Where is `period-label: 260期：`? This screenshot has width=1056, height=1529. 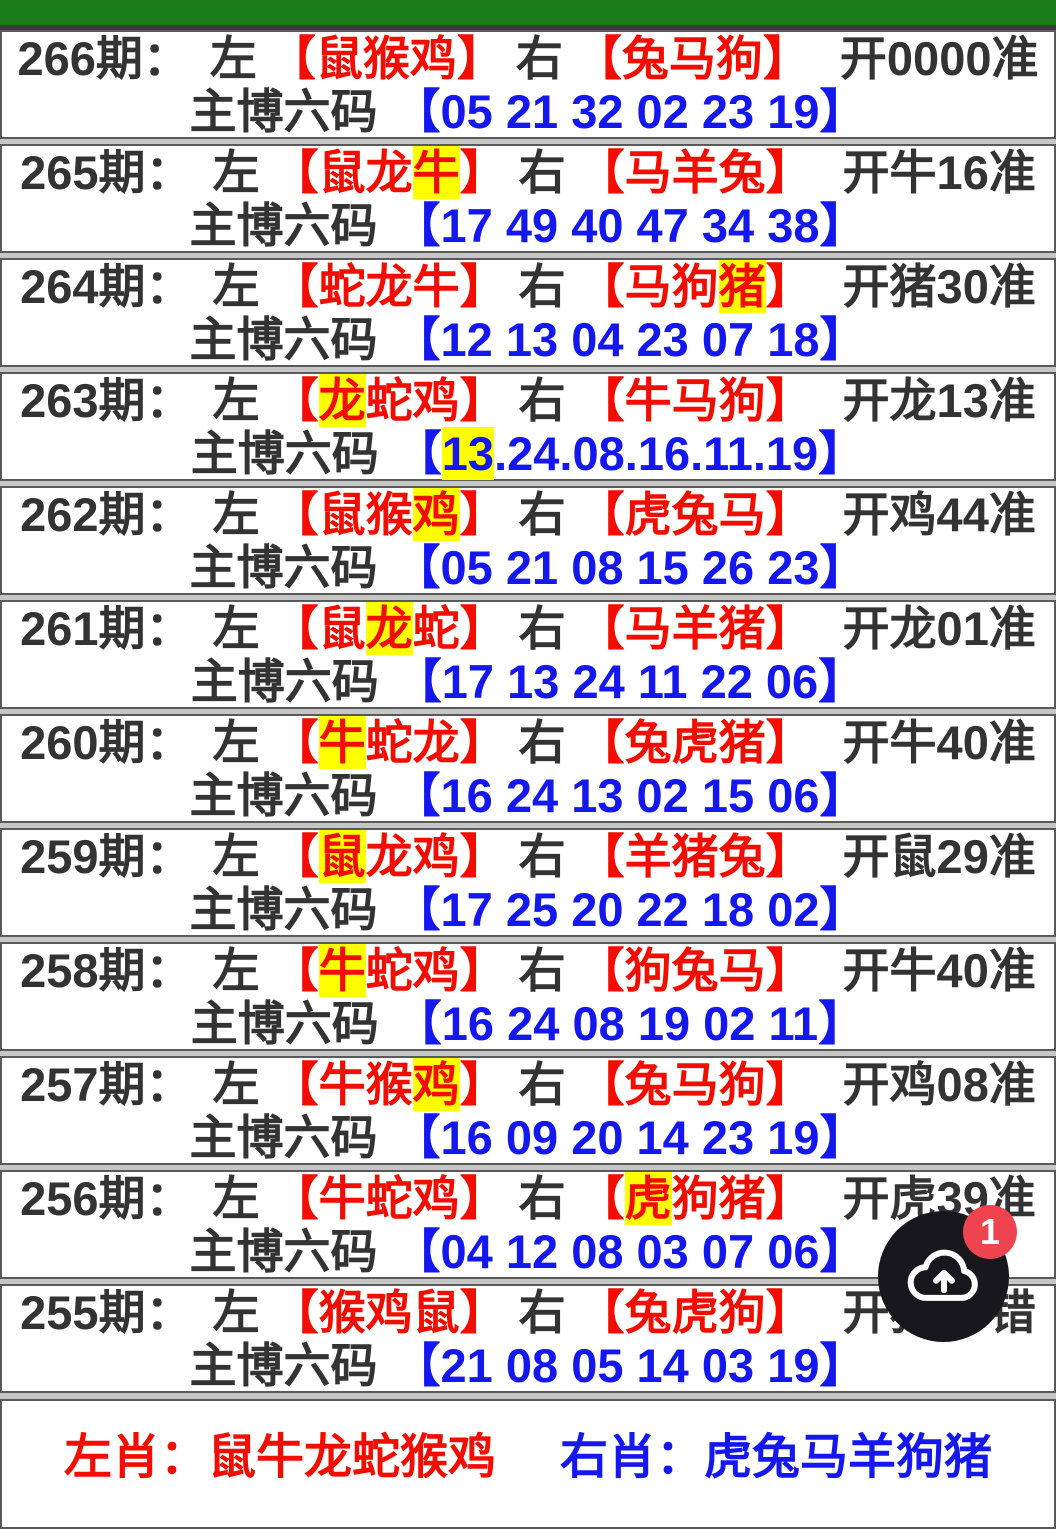
period-label: 260期： is located at coordinates (106, 742).